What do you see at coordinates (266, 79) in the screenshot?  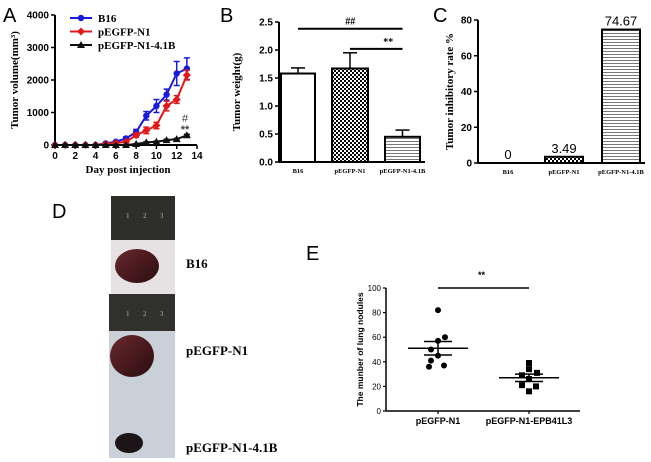 I see `y-tick-label: 1.5` at bounding box center [266, 79].